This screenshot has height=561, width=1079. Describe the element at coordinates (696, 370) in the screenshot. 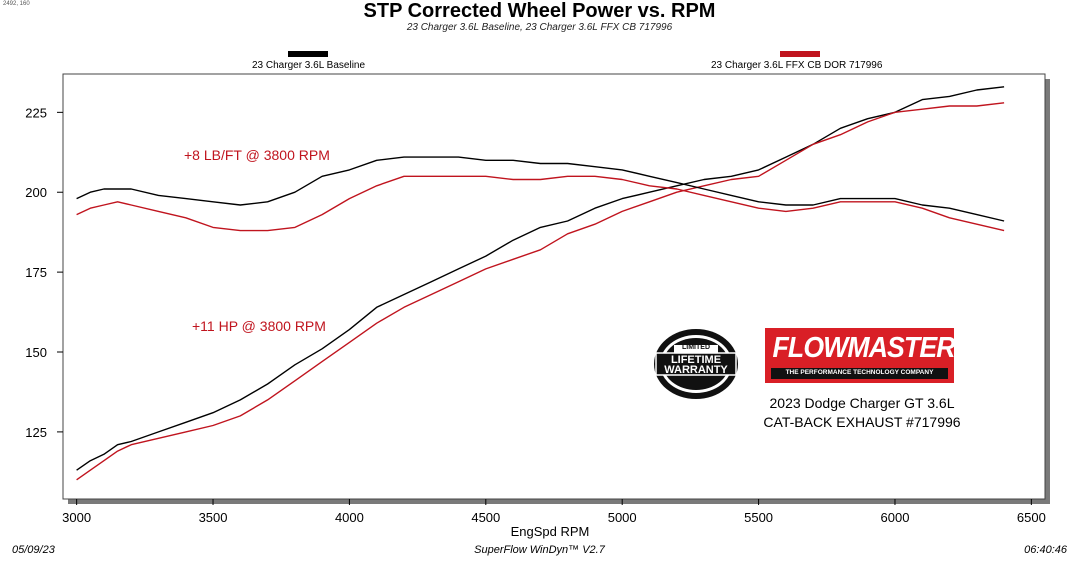

I see `badge-line2: WARRANTY` at that location.